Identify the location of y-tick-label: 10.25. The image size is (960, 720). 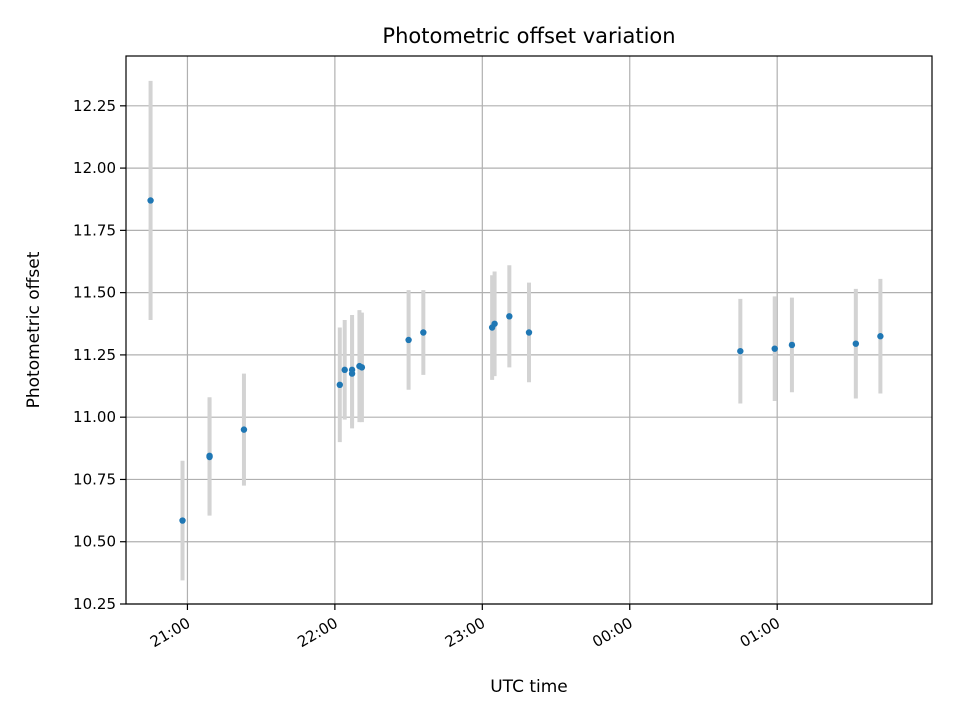
(94, 604).